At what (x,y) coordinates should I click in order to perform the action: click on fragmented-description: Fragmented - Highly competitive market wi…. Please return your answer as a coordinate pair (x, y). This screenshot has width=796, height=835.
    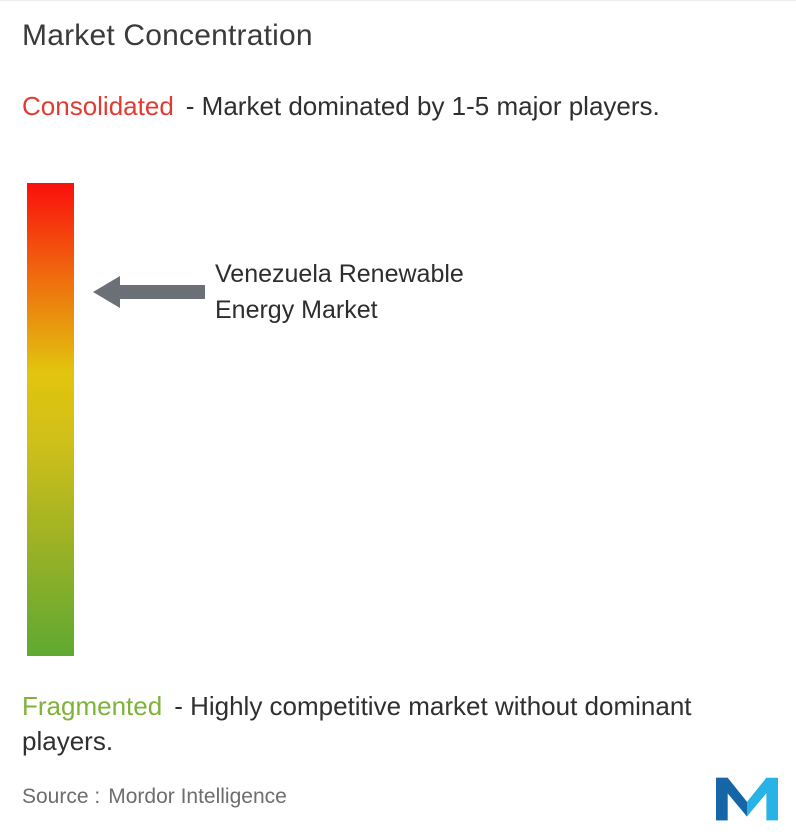
    Looking at the image, I should click on (398, 724).